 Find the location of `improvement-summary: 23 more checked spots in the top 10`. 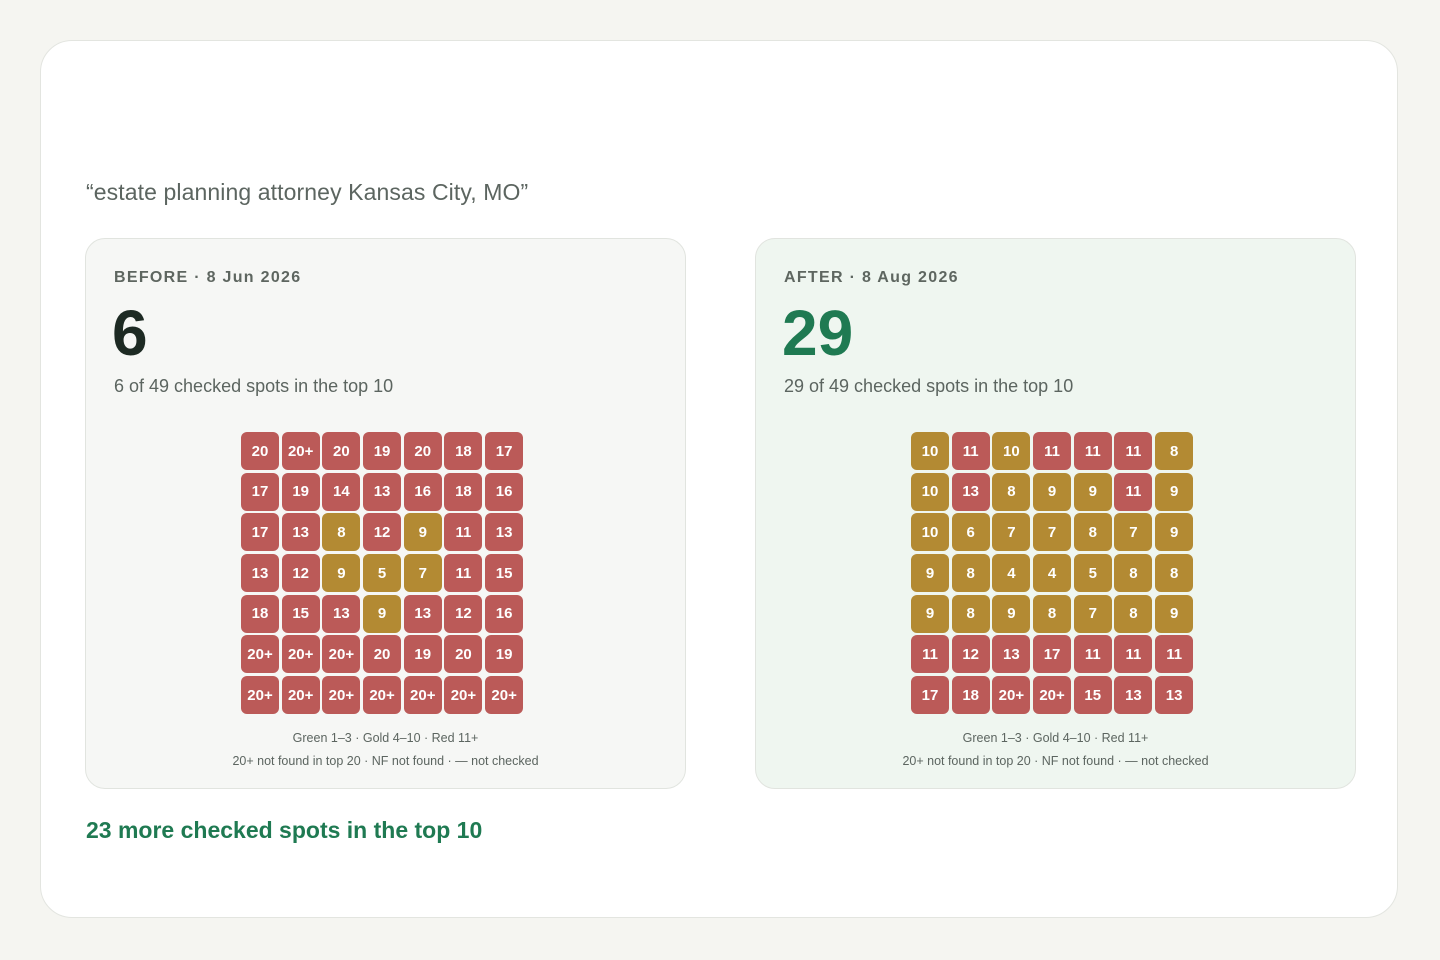

improvement-summary: 23 more checked spots in the top 10 is located at coordinates (284, 830).